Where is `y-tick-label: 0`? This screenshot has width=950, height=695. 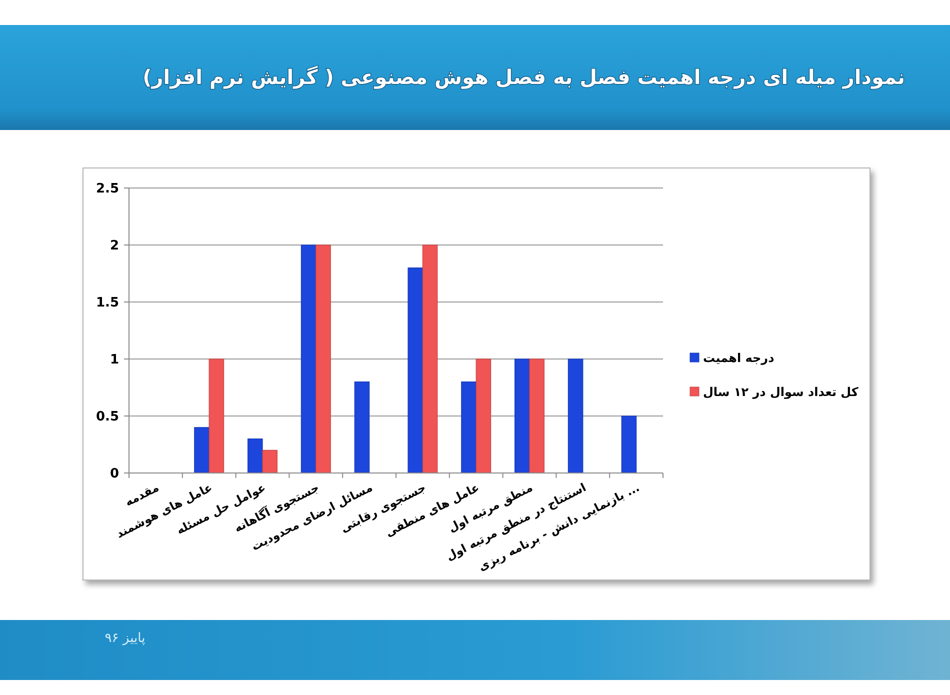
y-tick-label: 0 is located at coordinates (114, 474).